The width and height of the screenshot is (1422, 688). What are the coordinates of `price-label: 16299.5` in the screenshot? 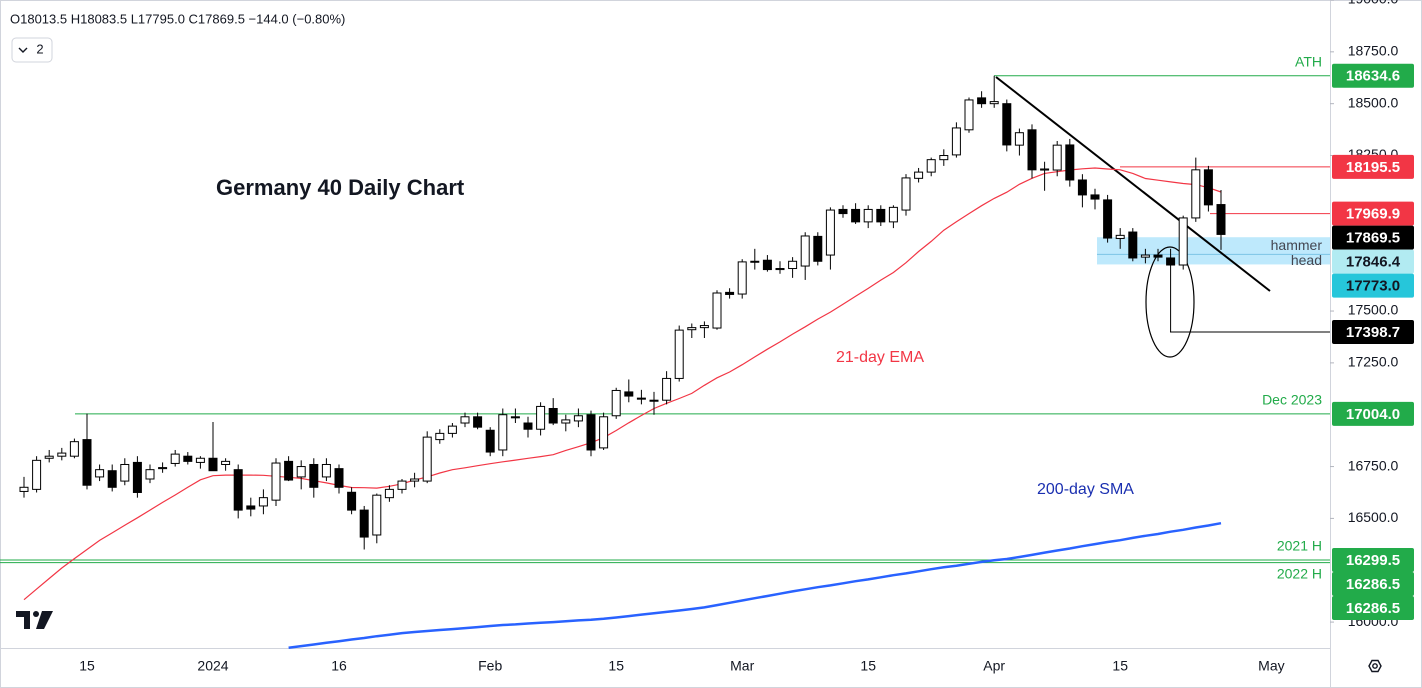 It's located at (1373, 560).